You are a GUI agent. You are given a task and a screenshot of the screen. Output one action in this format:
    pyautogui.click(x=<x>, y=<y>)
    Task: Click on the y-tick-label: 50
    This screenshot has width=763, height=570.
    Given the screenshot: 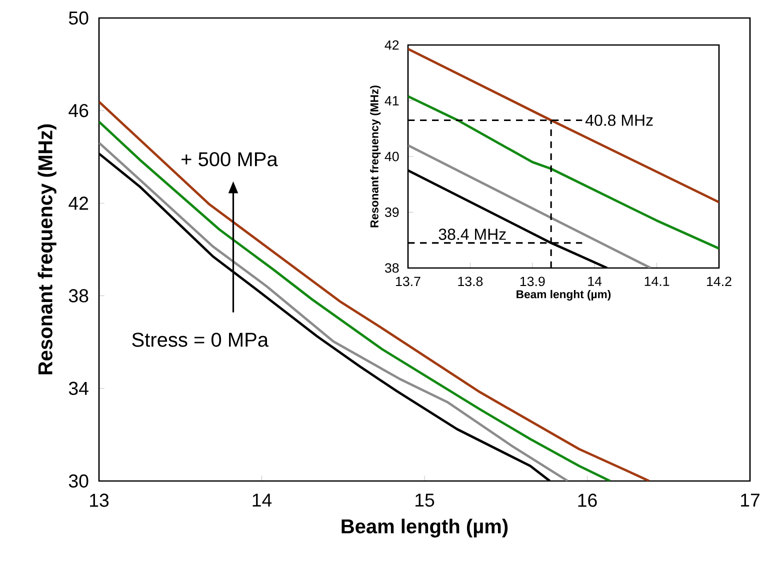 What is the action you would take?
    pyautogui.click(x=78, y=18)
    